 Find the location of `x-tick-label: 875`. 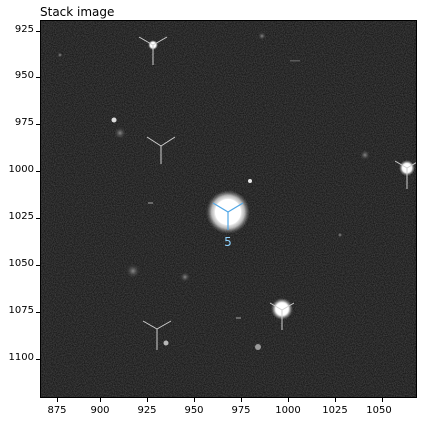

x-tick-label: 875 is located at coordinates (57, 410).